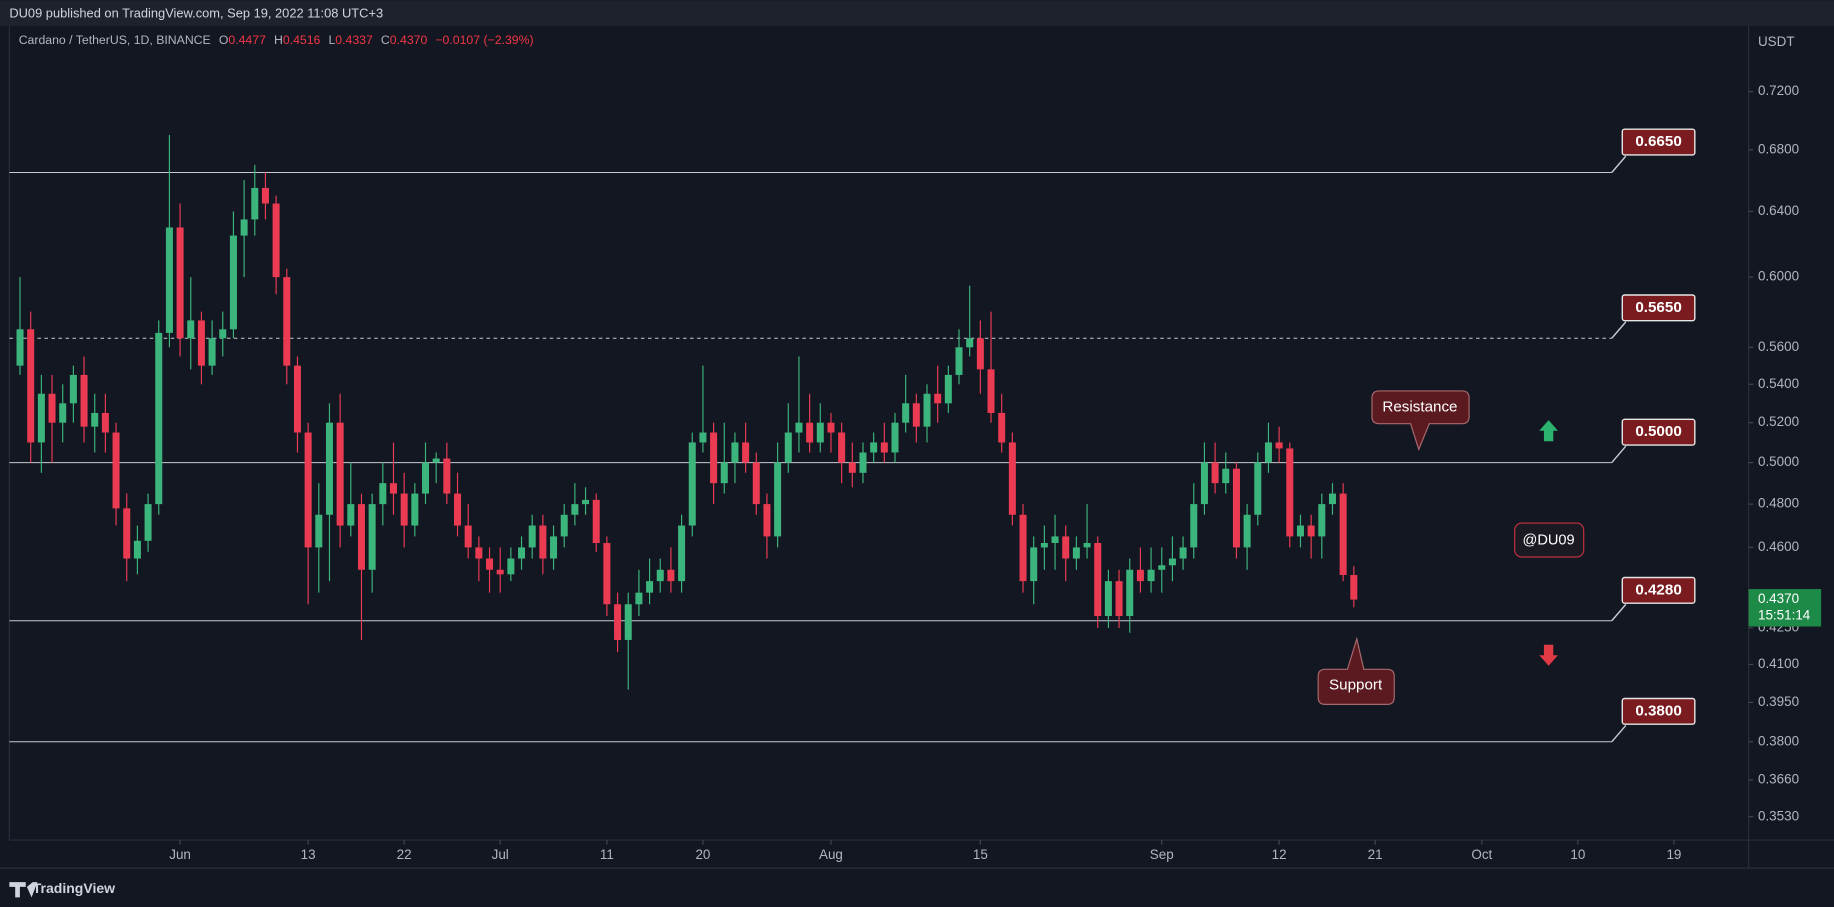 This screenshot has width=1834, height=907. Describe the element at coordinates (1658, 431) in the screenshot. I see `level-label: 0.5000` at that location.